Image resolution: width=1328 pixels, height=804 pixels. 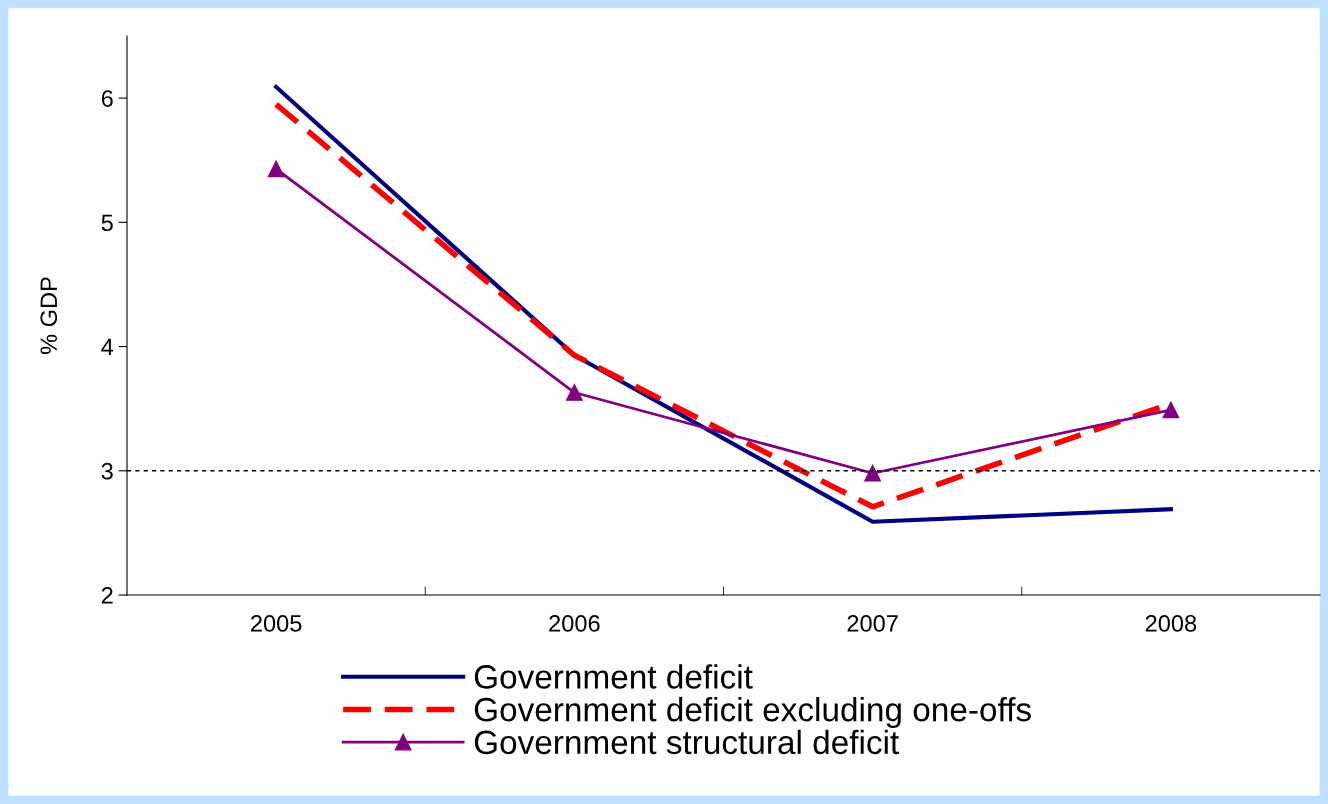 I want to click on legend-label: Government deficit excluding one-offs, so click(x=752, y=712).